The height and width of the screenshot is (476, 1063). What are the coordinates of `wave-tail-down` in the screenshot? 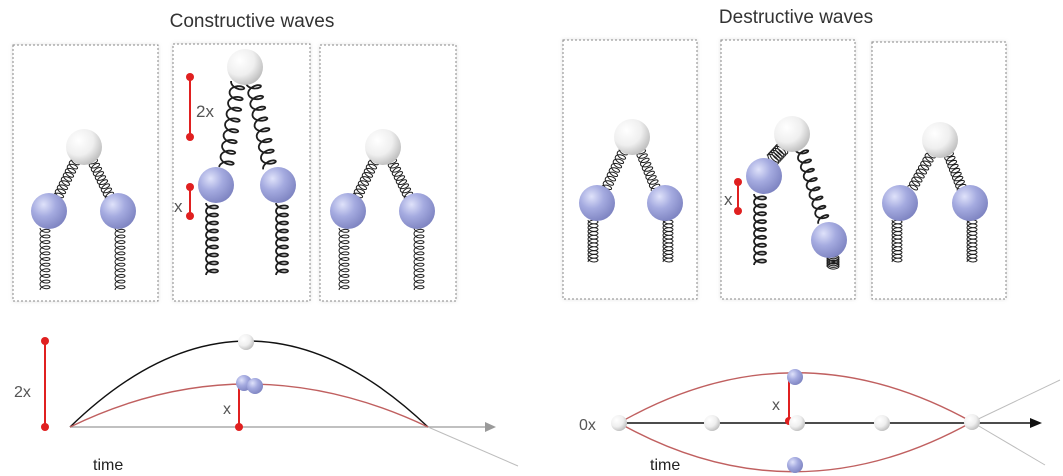 It's located at (1008, 443).